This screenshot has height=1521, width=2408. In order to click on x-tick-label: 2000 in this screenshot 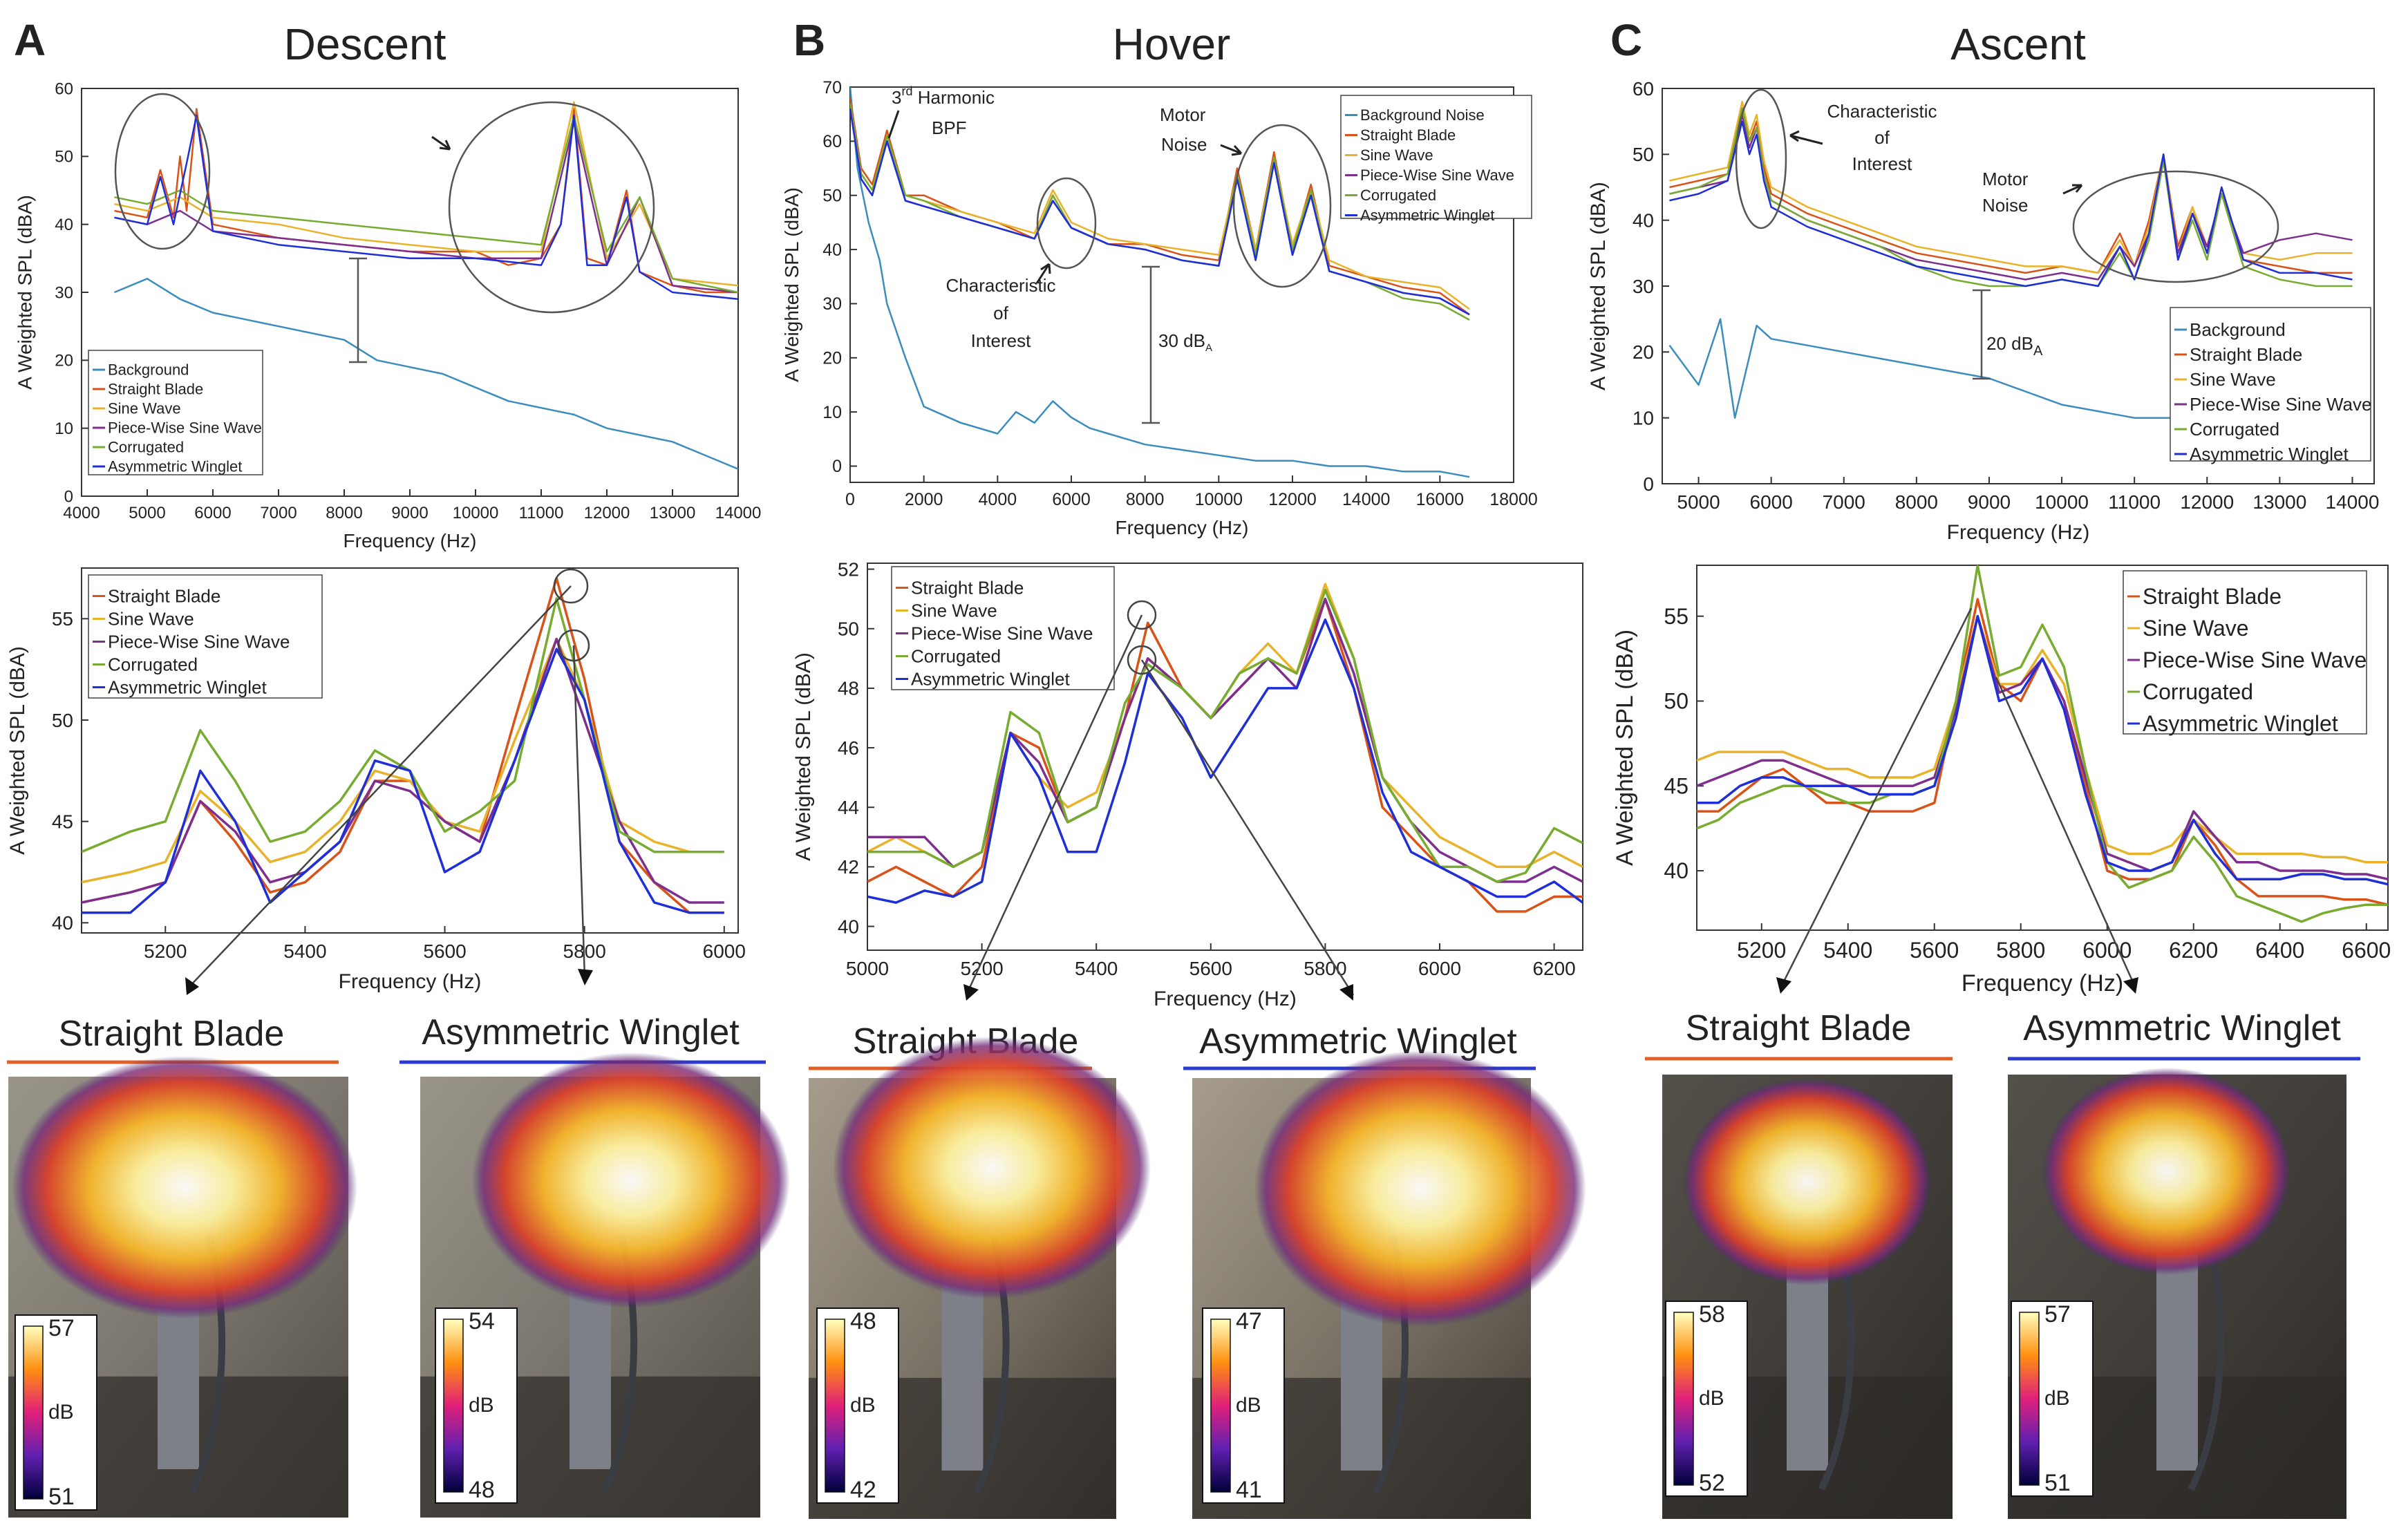, I will do `click(924, 499)`.